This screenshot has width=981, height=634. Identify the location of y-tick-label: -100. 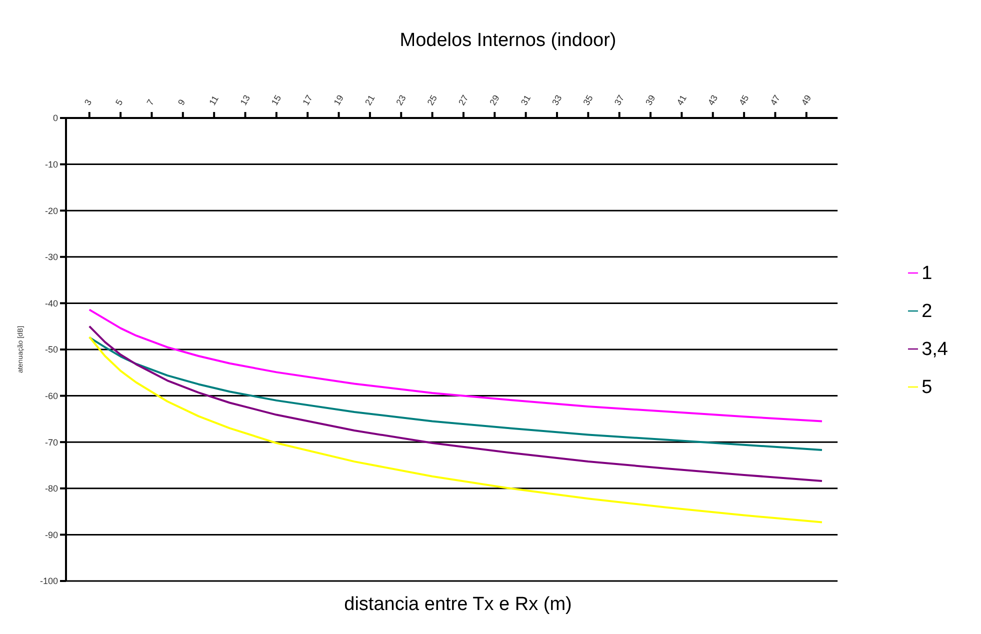
(49, 581).